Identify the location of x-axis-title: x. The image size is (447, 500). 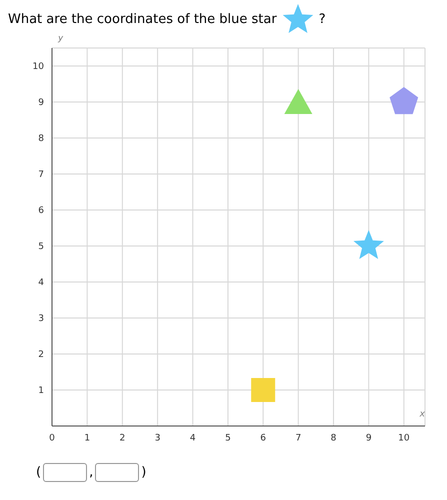
(422, 414).